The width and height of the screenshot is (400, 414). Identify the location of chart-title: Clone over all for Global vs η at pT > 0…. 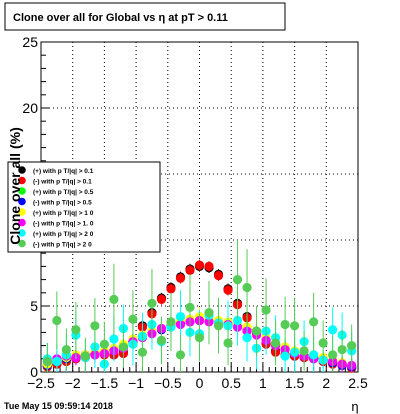
(120, 18).